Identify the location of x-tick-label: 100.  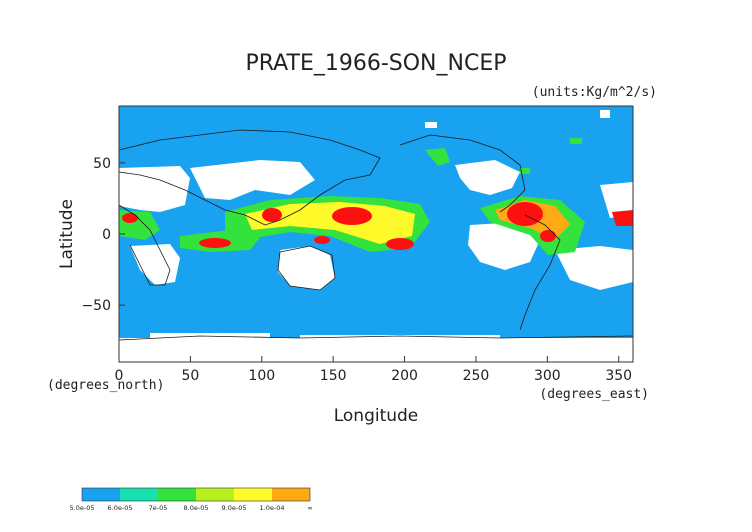
(261, 376).